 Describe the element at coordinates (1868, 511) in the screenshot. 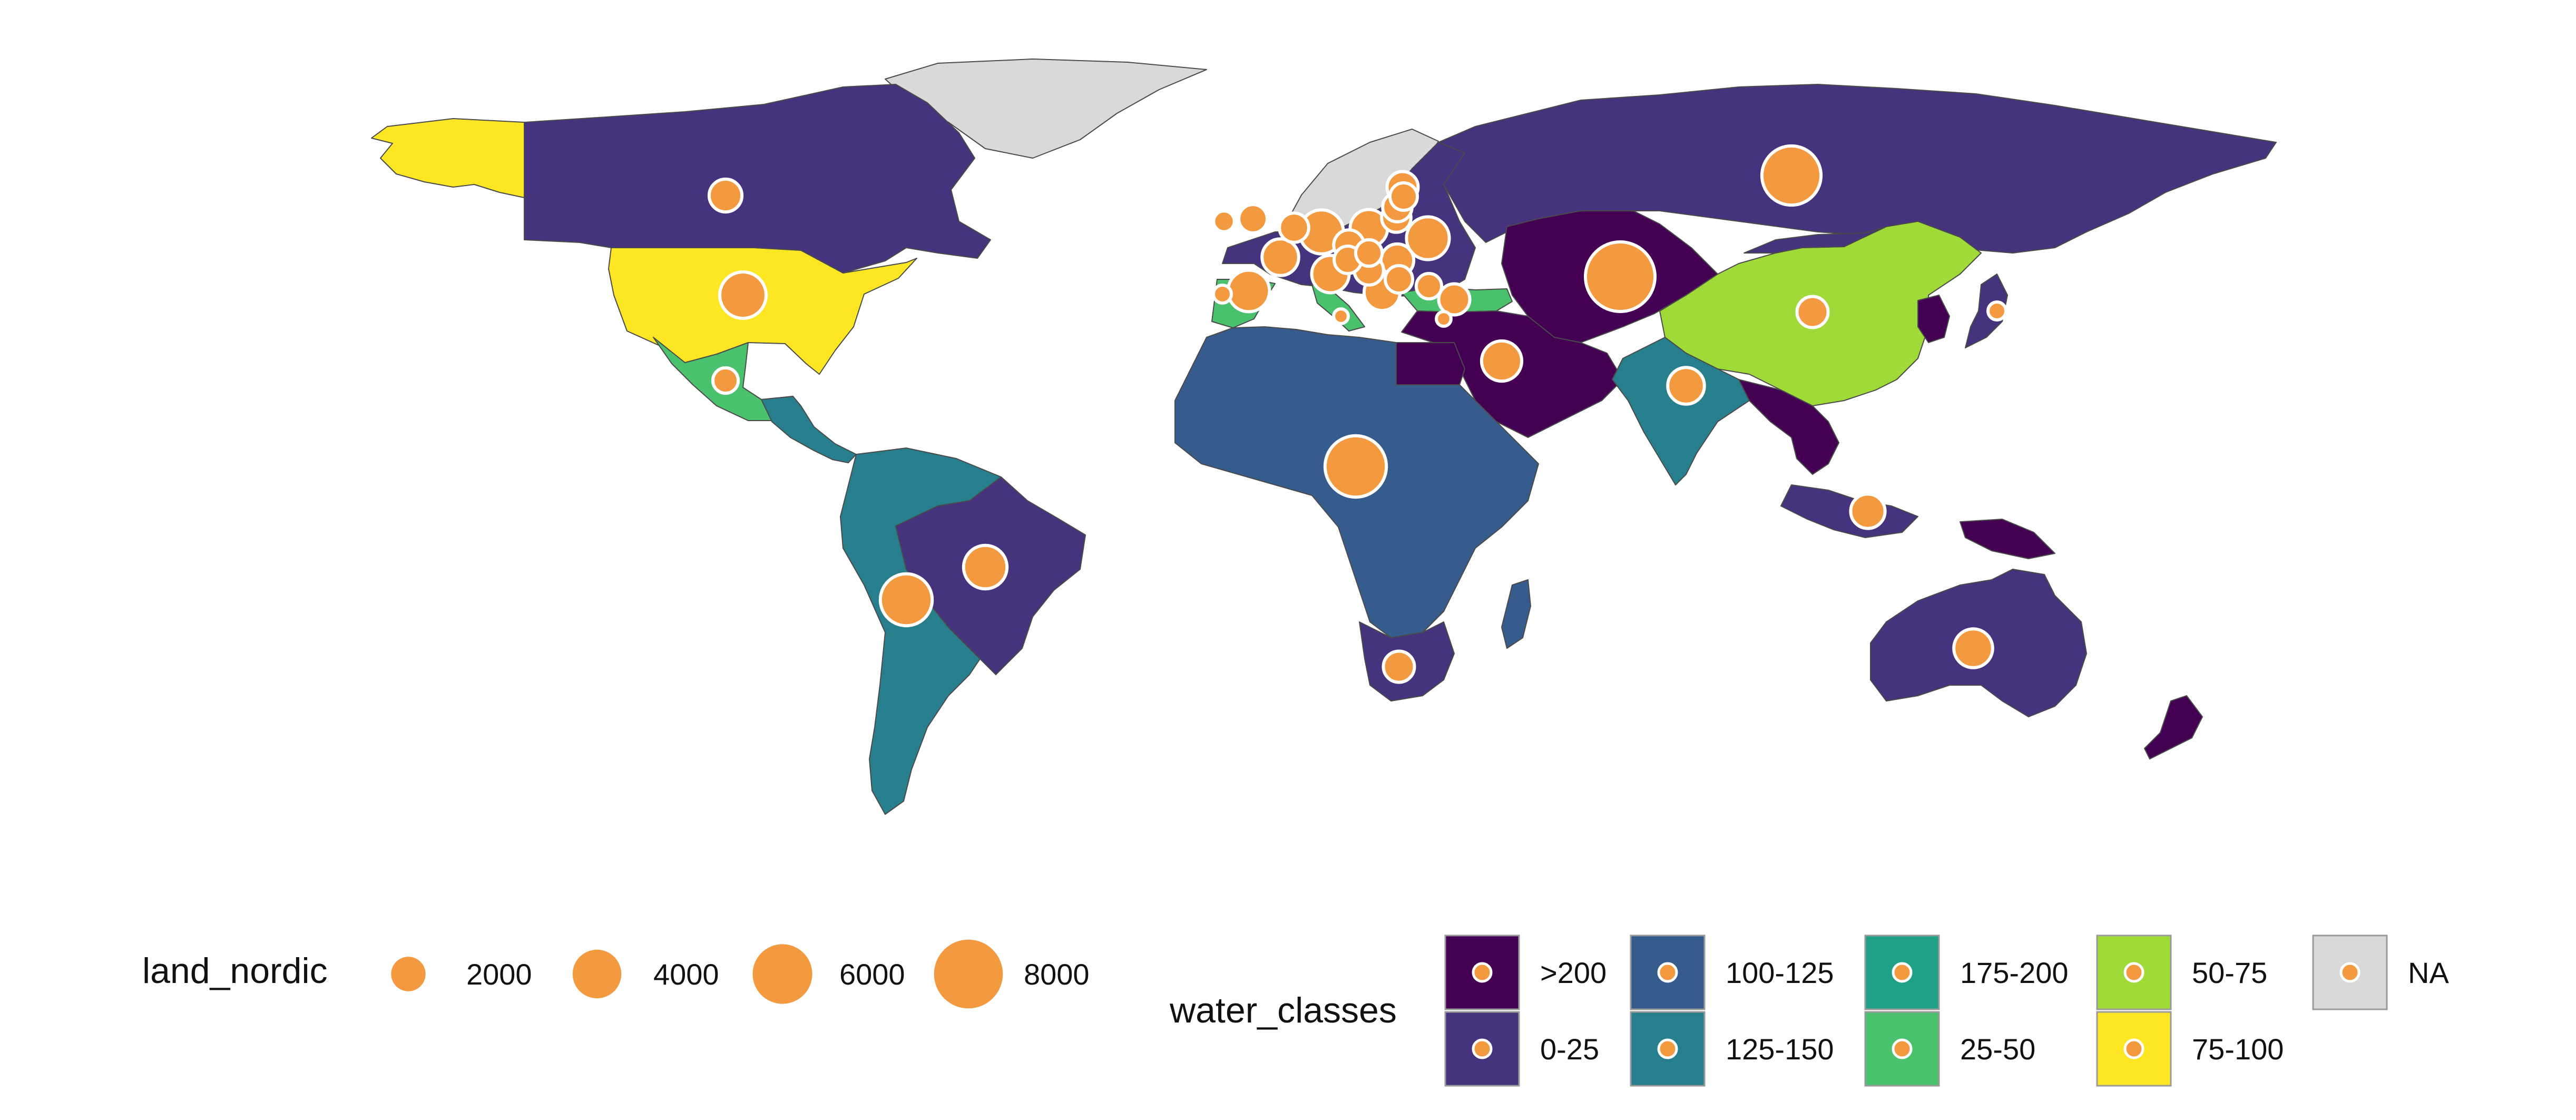

I see `bubble-indonesia` at that location.